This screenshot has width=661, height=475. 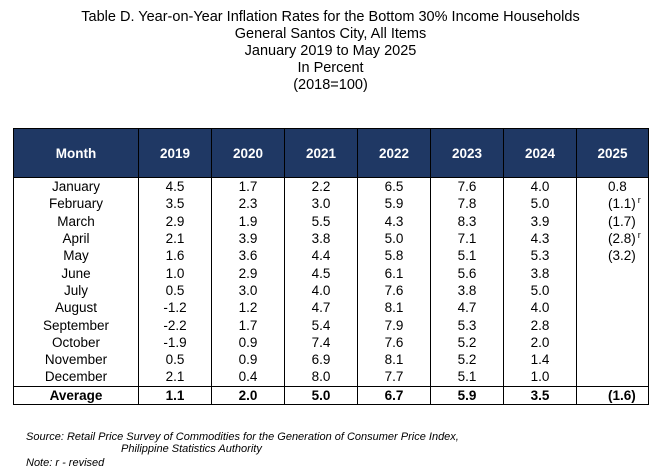 What do you see at coordinates (321, 377) in the screenshot?
I see `value-cell: 8.0` at bounding box center [321, 377].